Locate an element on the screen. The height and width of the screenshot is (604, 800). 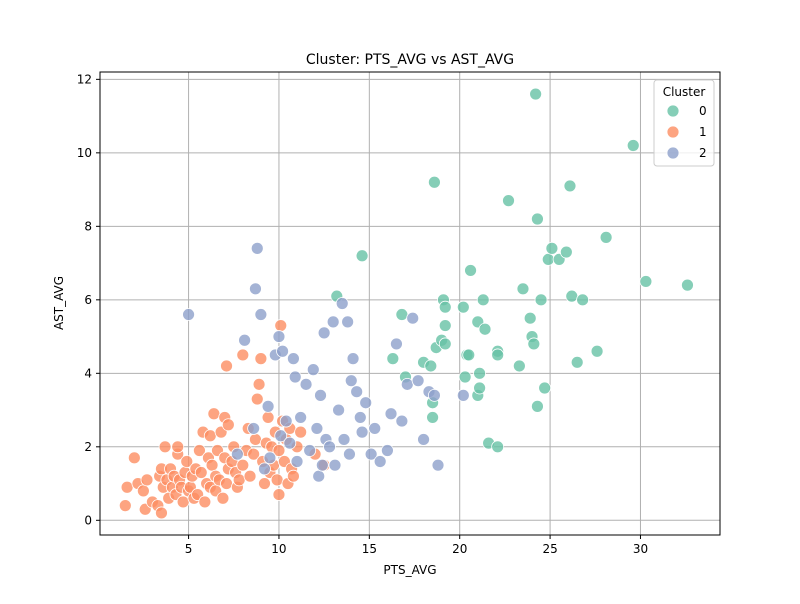
y-ticks: 0 2 4 6 8 10 12 is located at coordinates (88, 299).